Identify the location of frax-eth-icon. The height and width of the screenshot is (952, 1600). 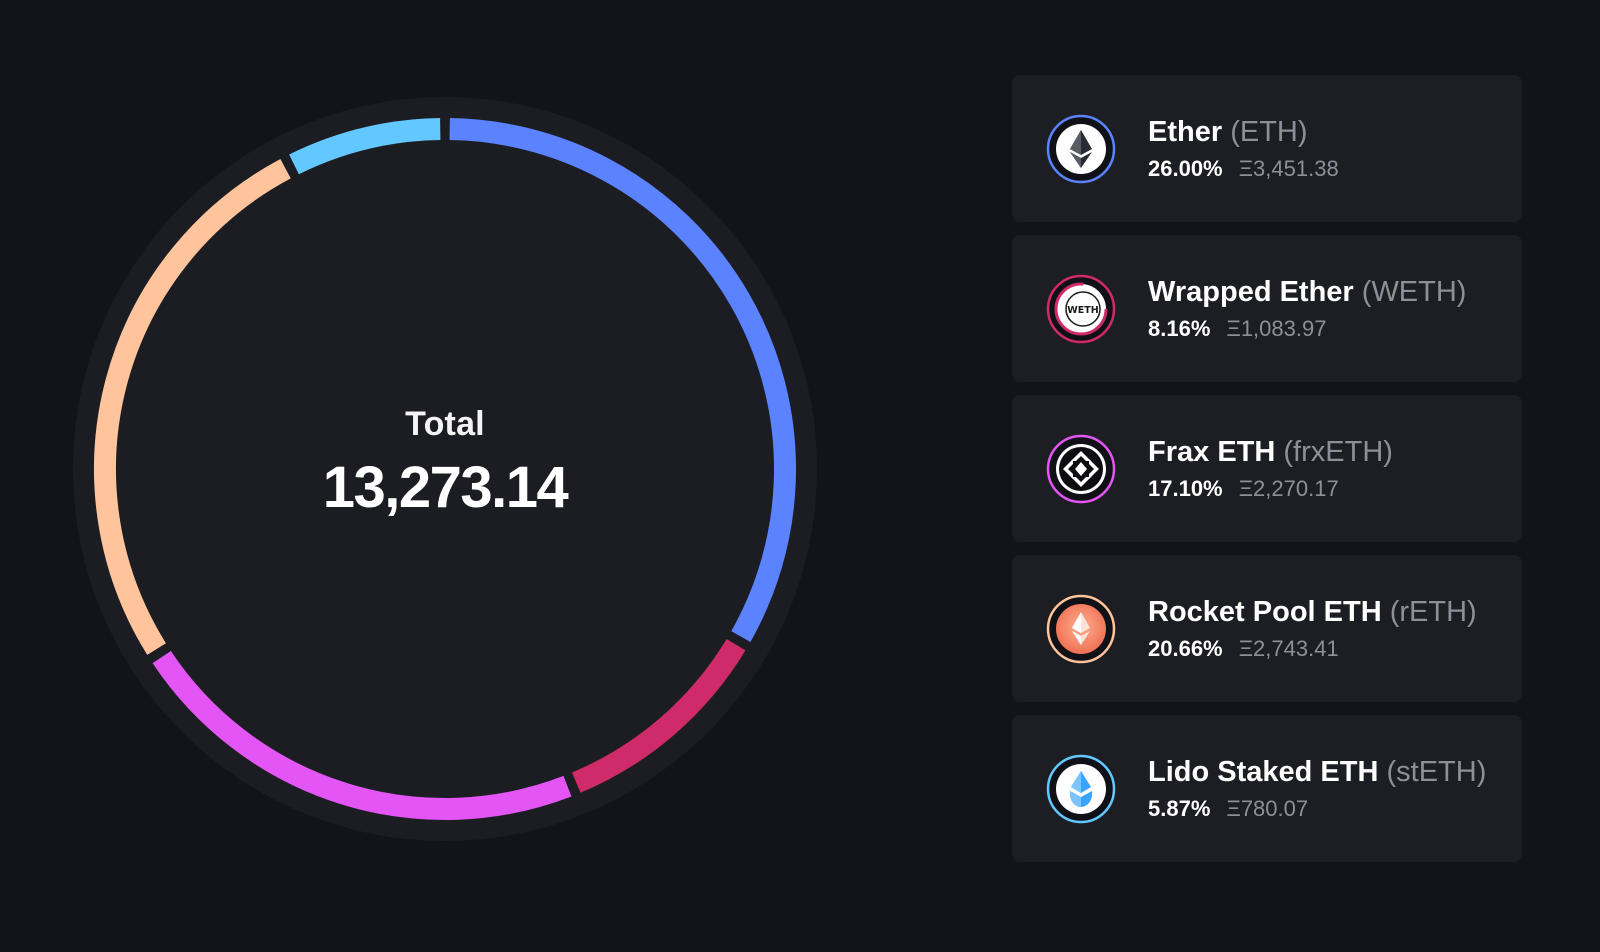
(1081, 469).